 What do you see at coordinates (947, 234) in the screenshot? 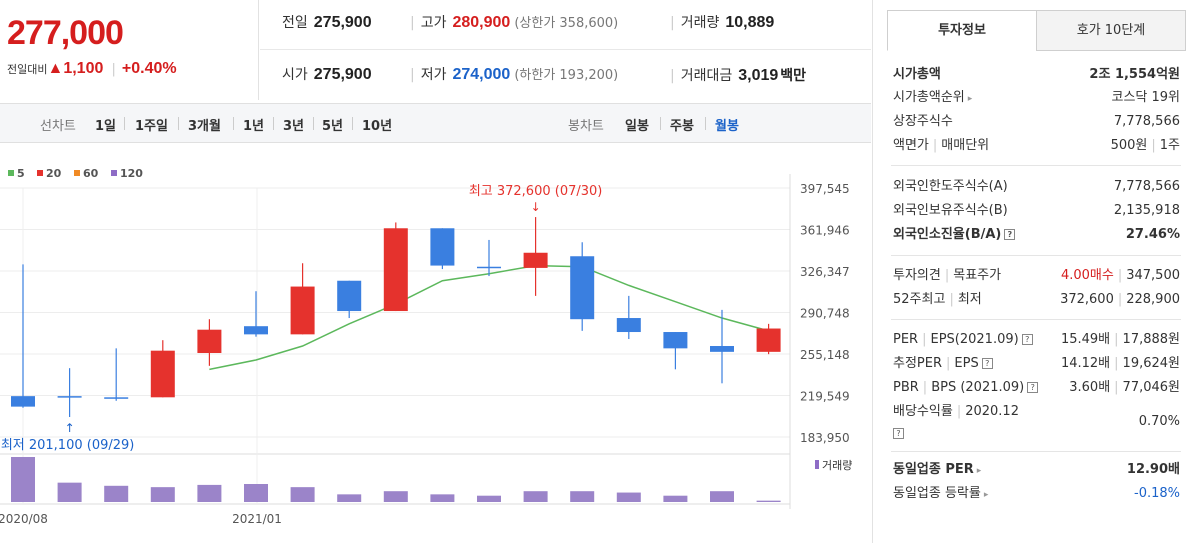
I see `foreign-ratio-label: 외국인소진율(B/A)` at bounding box center [947, 234].